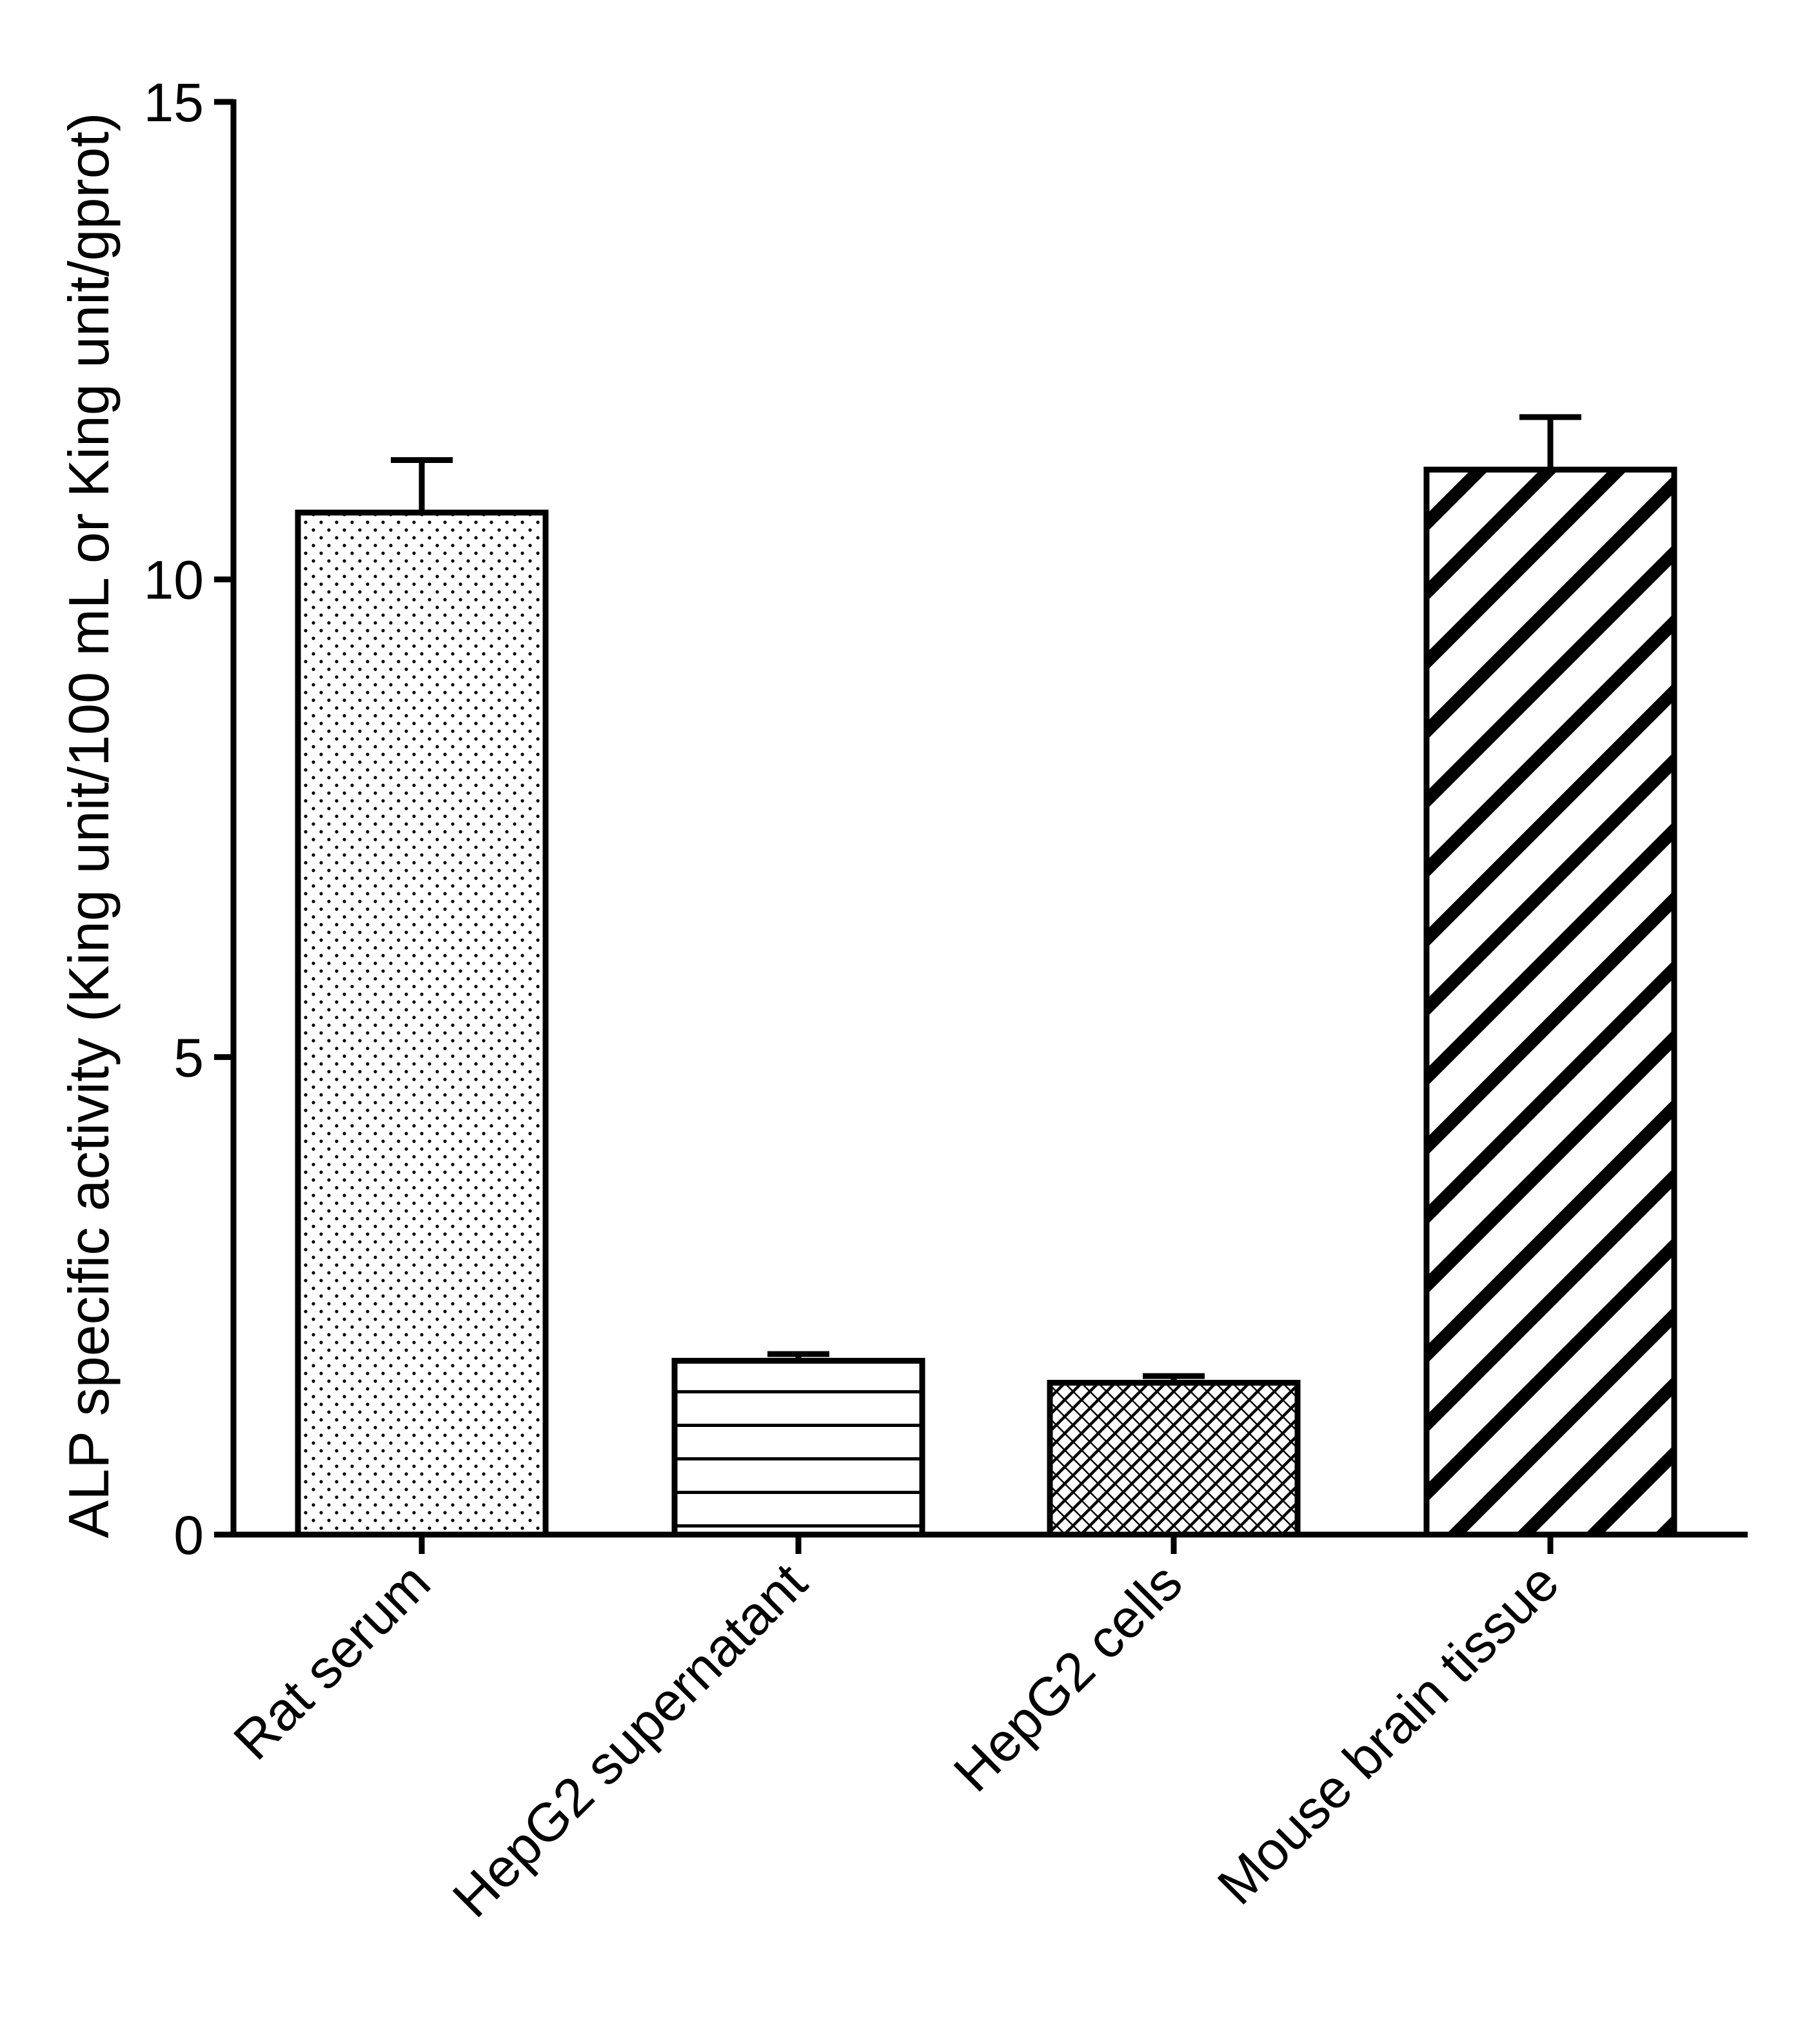 The height and width of the screenshot is (2044, 1798). What do you see at coordinates (629, 1740) in the screenshot?
I see `x-tick-label: HepG2 supernatant` at bounding box center [629, 1740].